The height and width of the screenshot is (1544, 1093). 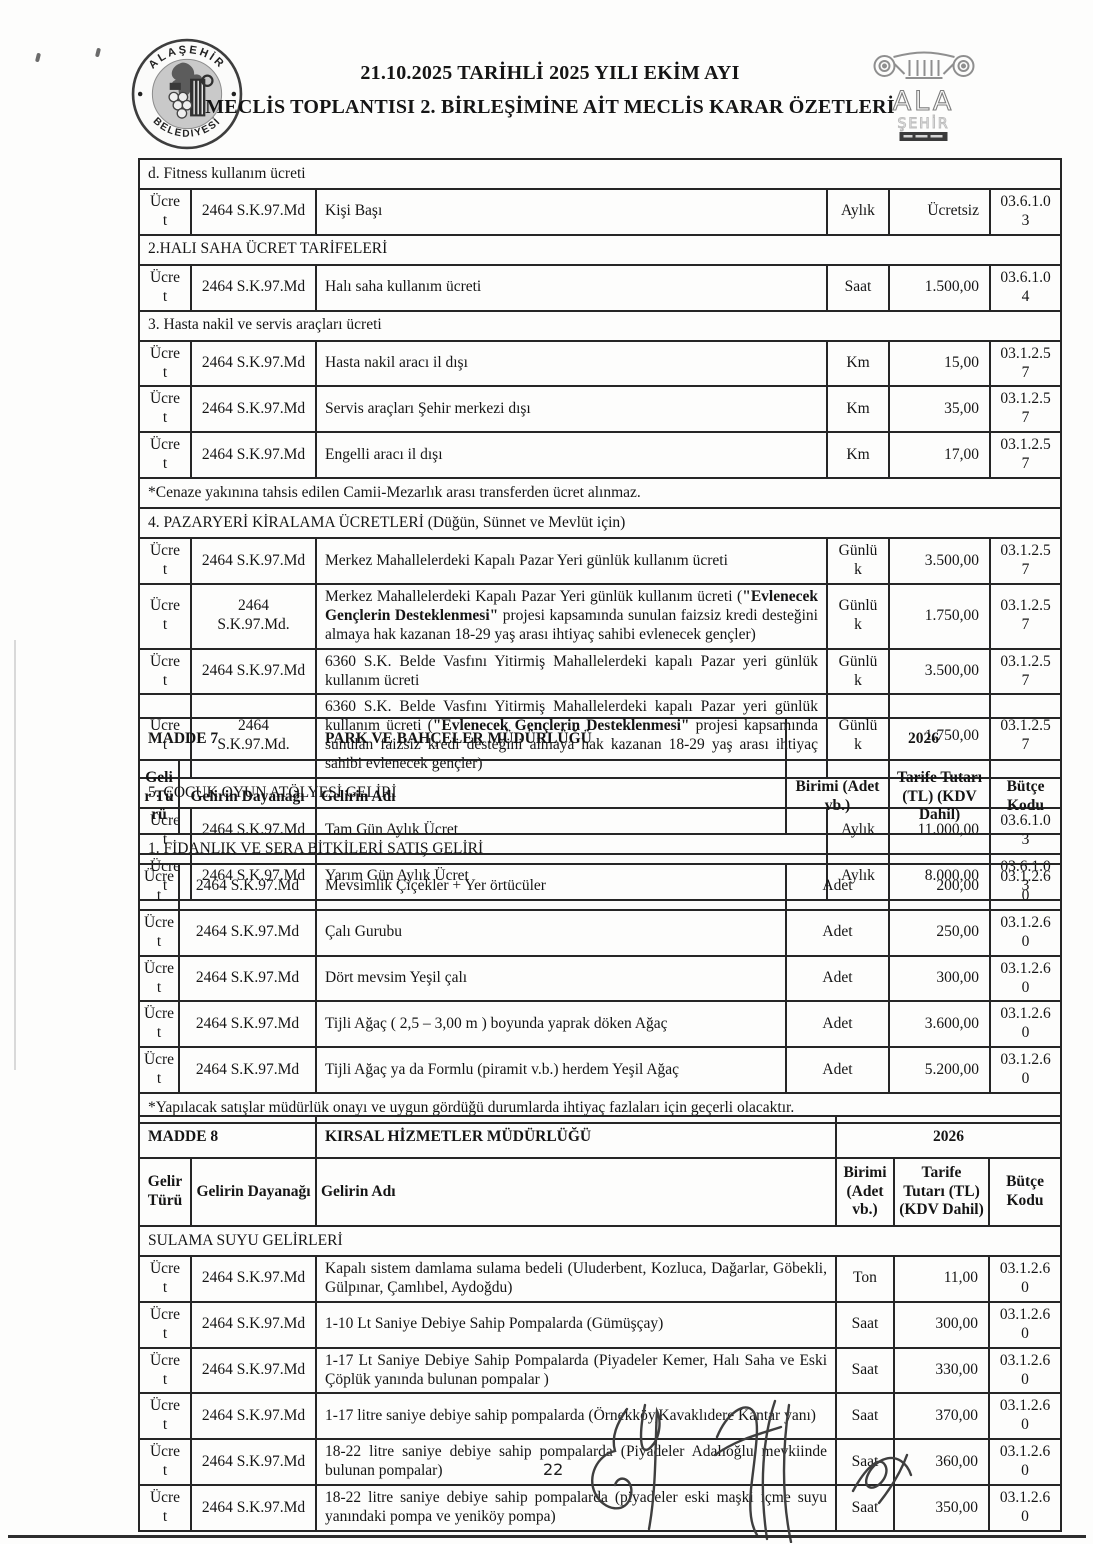 I want to click on fee-amount-cell: 300,00, so click(x=939, y=978).